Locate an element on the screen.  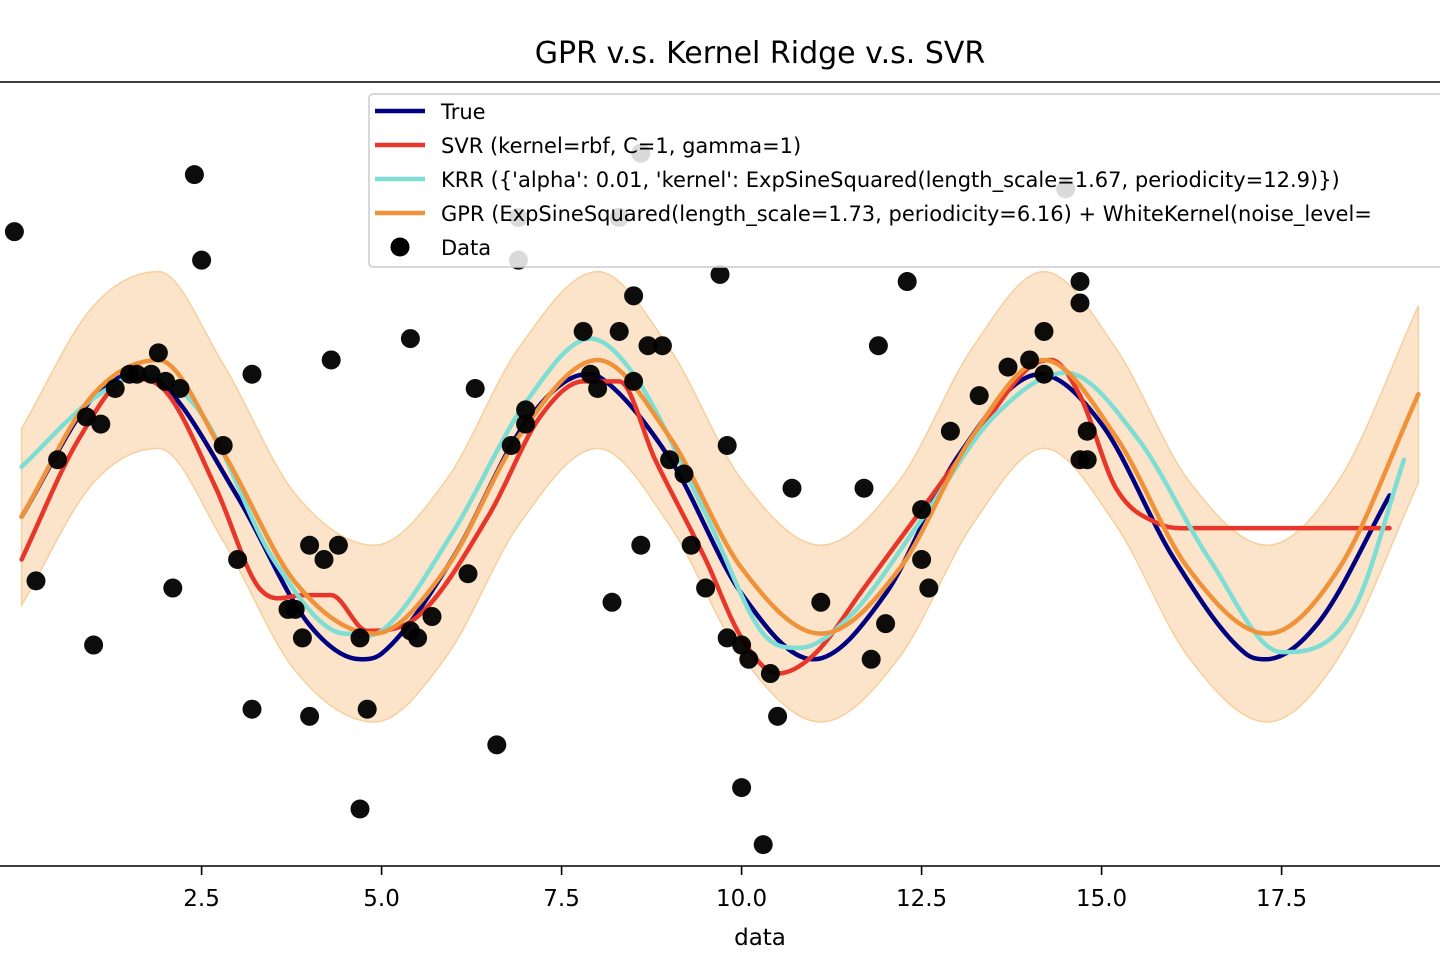
x-axis-label: data is located at coordinates (760, 938).